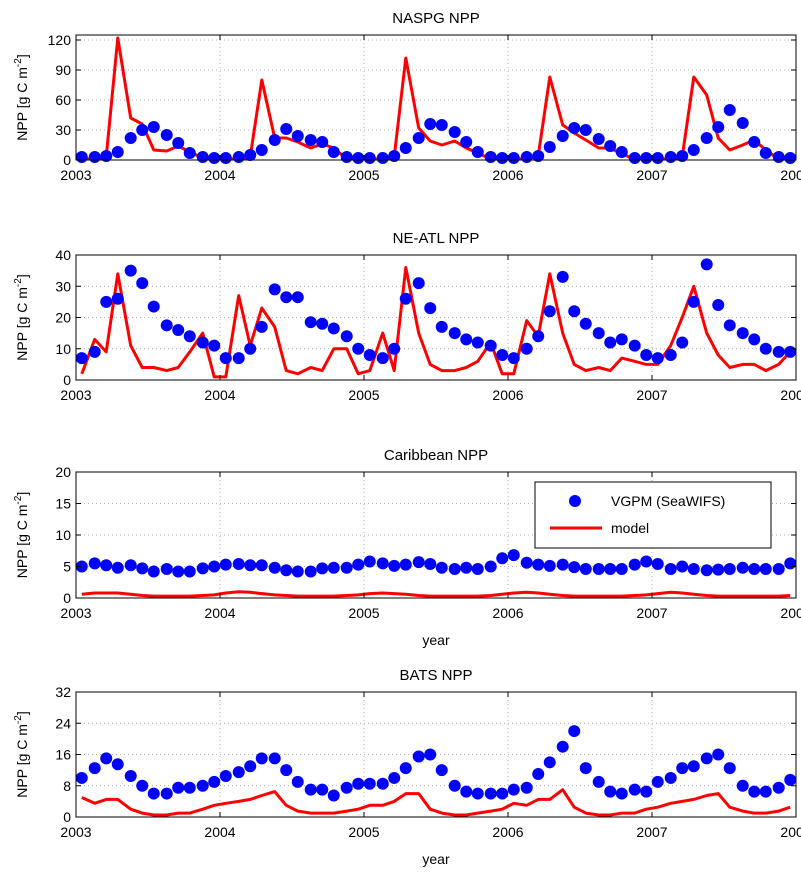  I want to click on x-tick-label: 2005, so click(363, 395).